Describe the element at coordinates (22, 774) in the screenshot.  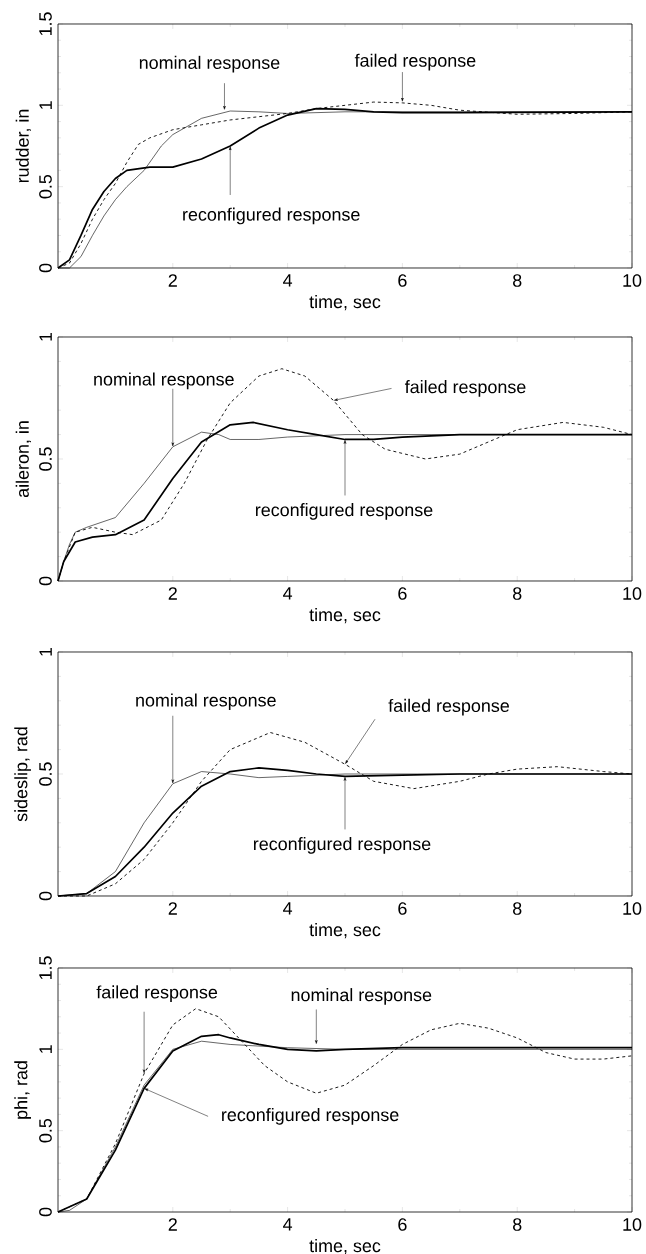
I see `y-axis-title: sideslip, rad` at that location.